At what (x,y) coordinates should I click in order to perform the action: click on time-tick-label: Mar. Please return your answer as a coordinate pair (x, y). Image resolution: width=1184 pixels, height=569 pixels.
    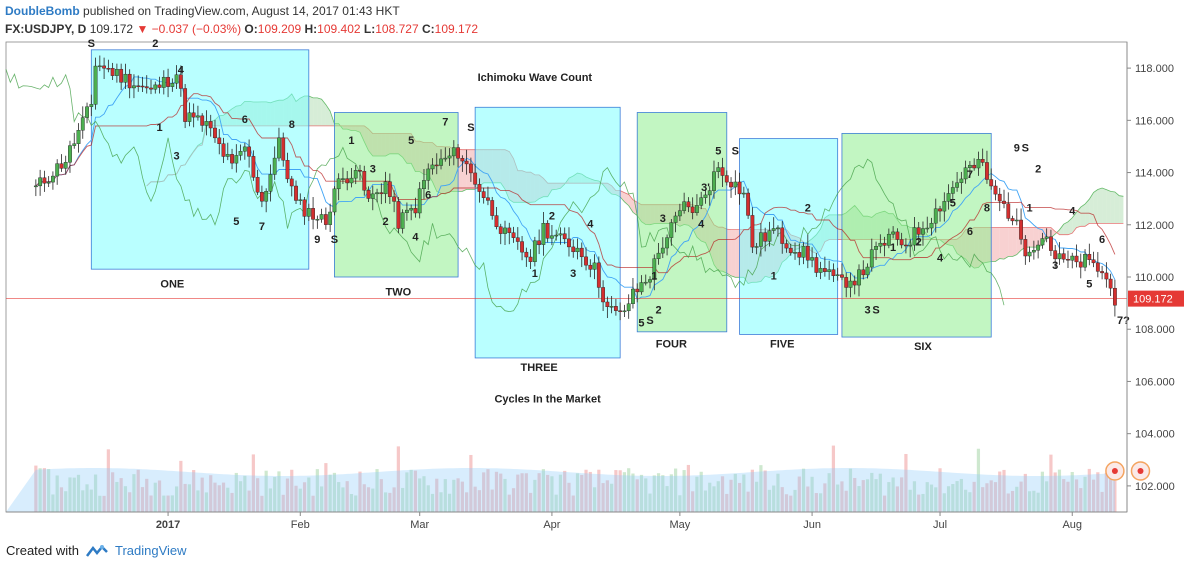
    Looking at the image, I should click on (419, 525).